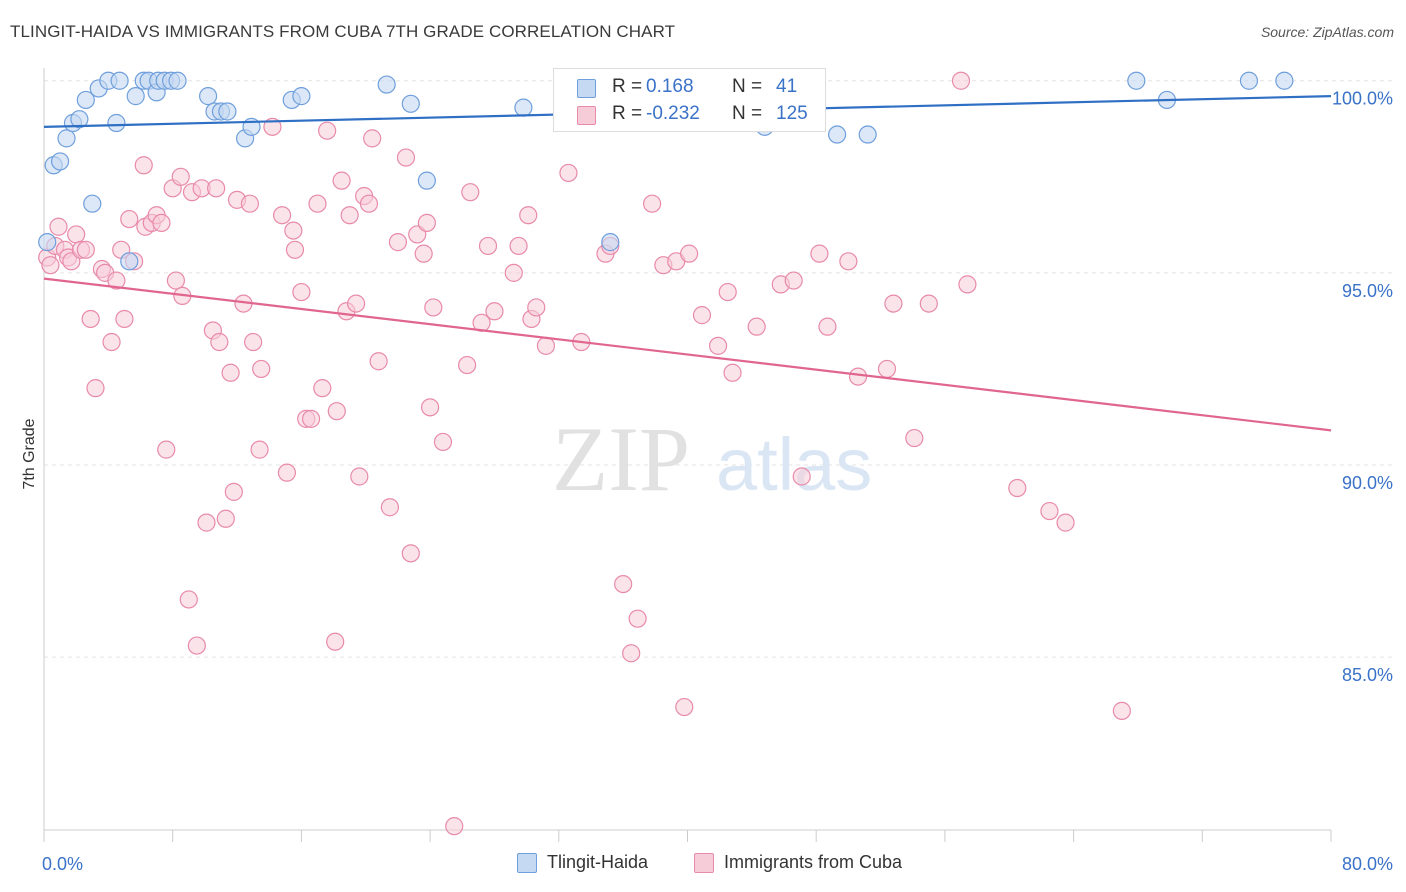 The width and height of the screenshot is (1406, 892). Describe the element at coordinates (62, 864) in the screenshot. I see `x-tick-label: 0.0%` at that location.